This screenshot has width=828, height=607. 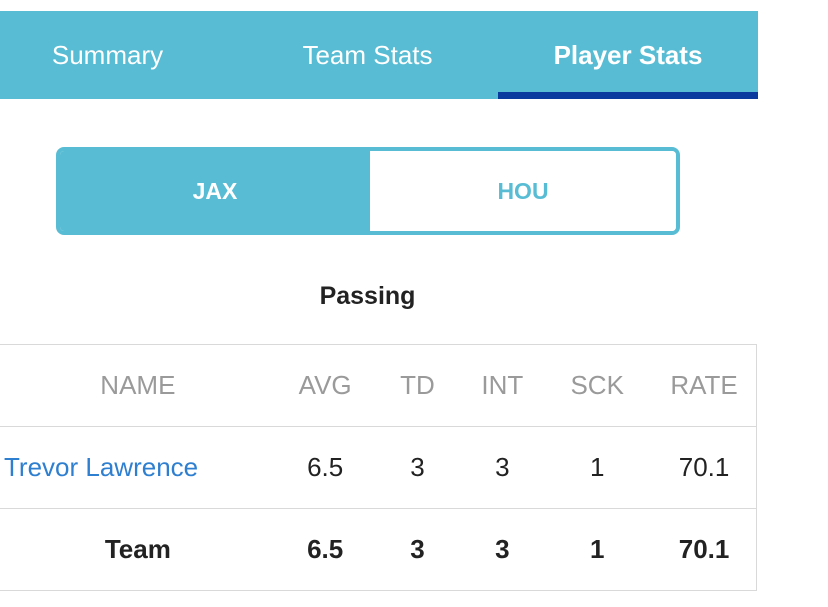 What do you see at coordinates (597, 385) in the screenshot?
I see `header-sck: SCK` at bounding box center [597, 385].